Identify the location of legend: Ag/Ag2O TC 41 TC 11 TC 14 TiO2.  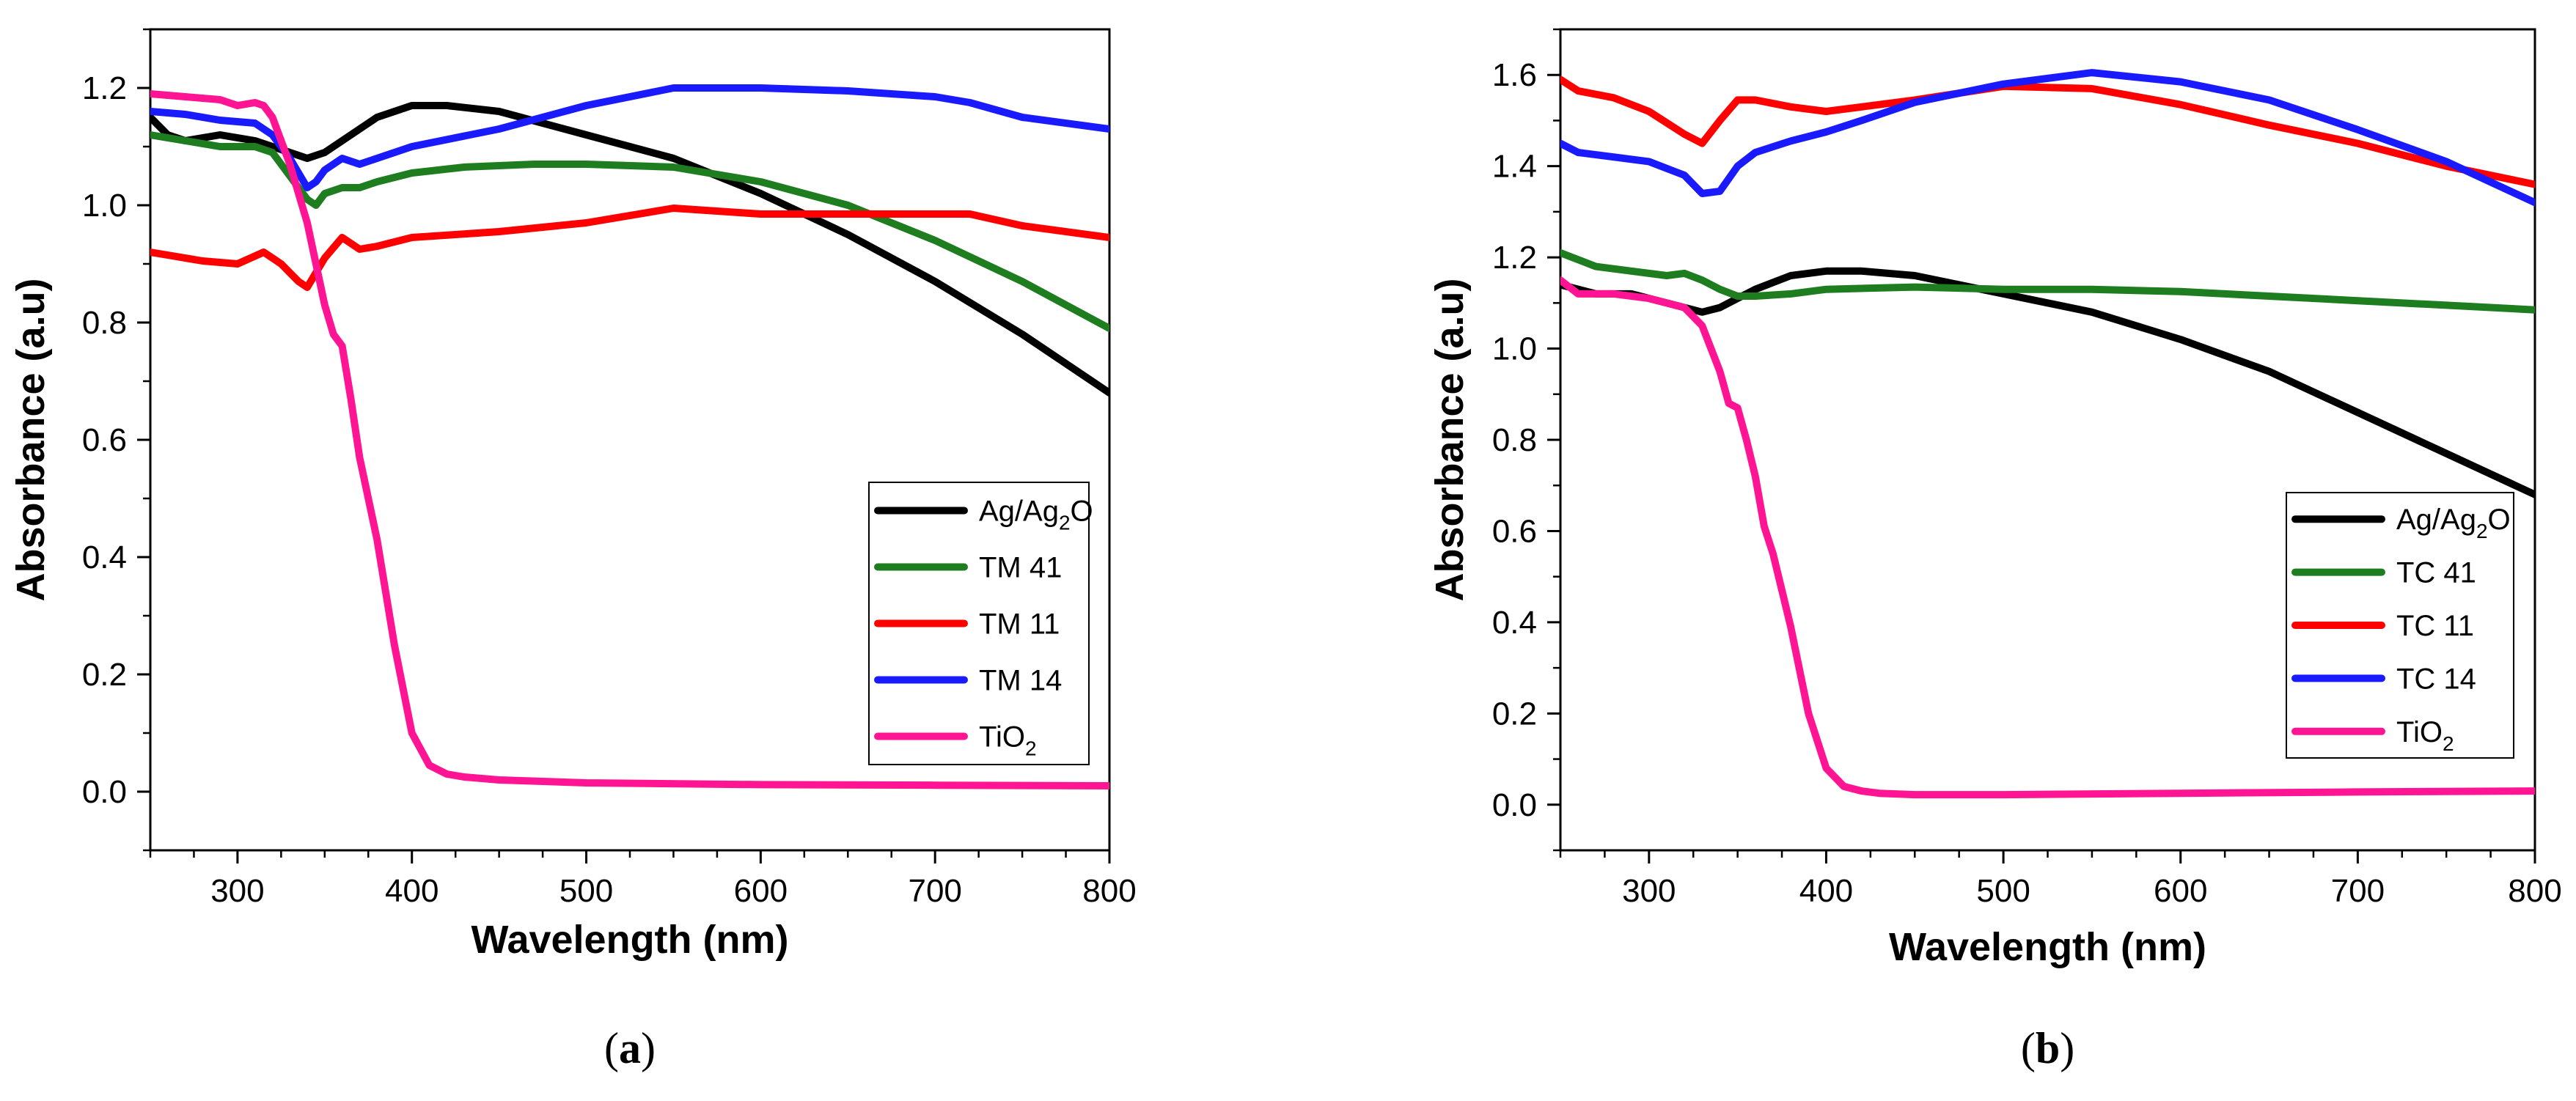
(2400, 625).